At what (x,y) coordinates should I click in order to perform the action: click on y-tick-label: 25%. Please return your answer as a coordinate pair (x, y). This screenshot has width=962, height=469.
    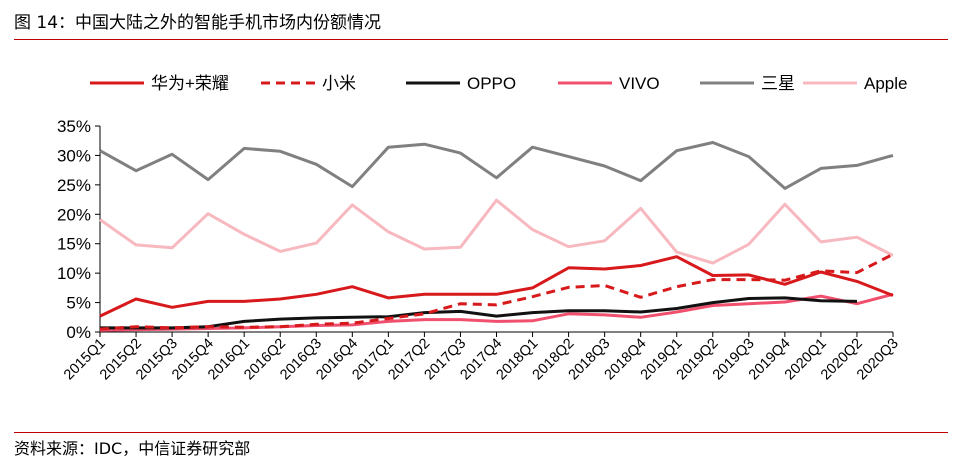
    Looking at the image, I should click on (74, 185).